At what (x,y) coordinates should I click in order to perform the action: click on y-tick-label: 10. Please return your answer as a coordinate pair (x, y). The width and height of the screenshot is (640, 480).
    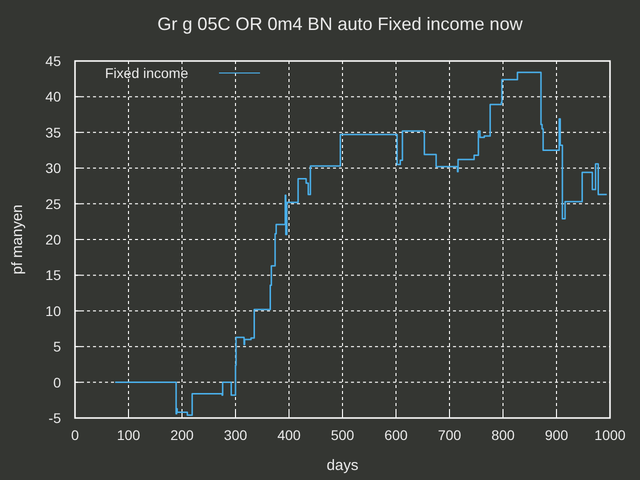
    Looking at the image, I should click on (53, 310).